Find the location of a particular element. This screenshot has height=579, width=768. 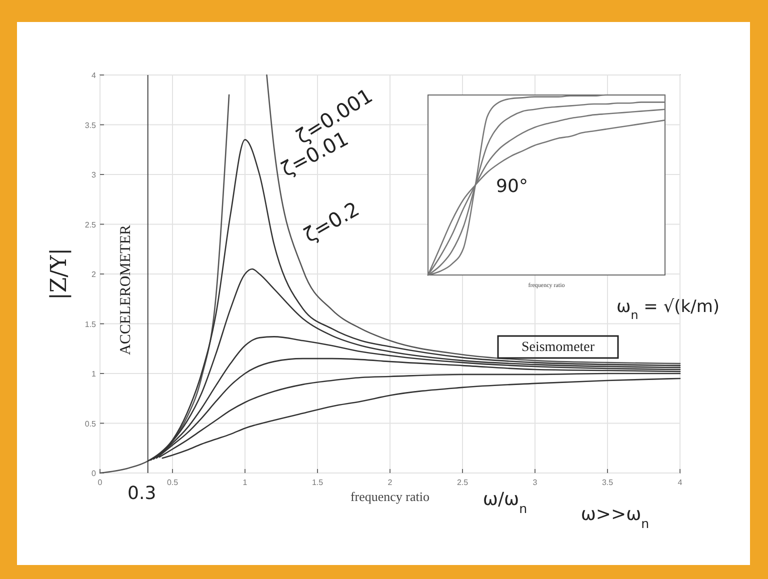

y-tick-label: 3.5 is located at coordinates (90, 125).